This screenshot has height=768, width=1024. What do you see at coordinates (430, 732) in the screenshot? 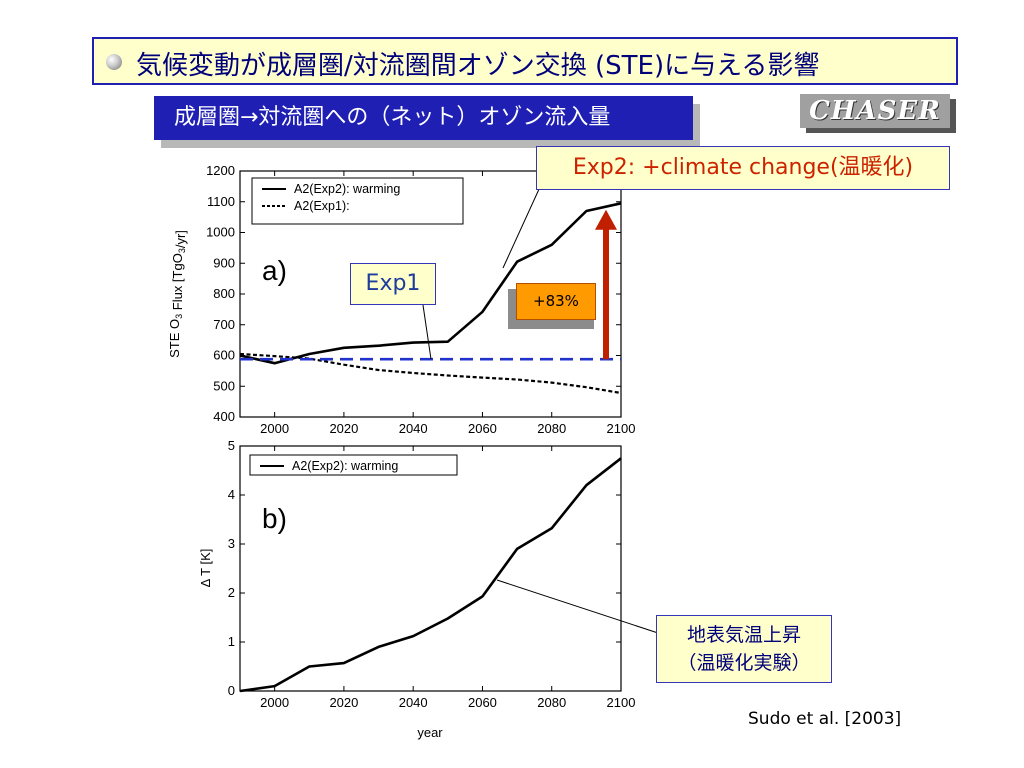
I see `x-axis-label: year` at bounding box center [430, 732].